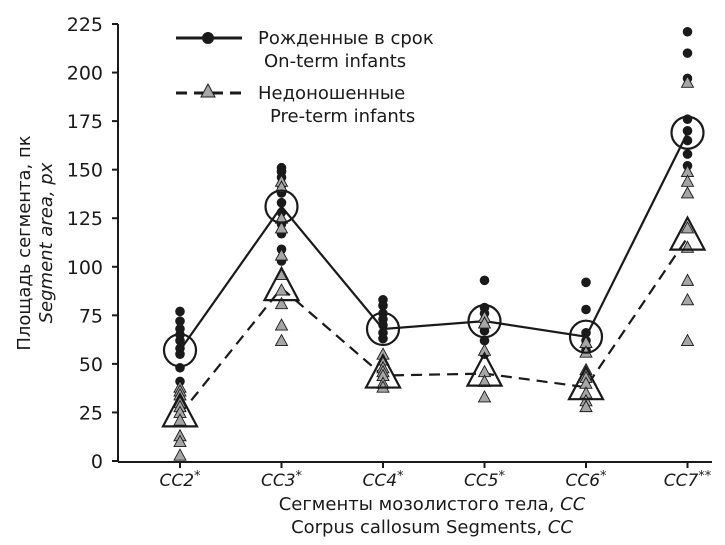 This screenshot has width=725, height=545. Describe the element at coordinates (97, 462) in the screenshot. I see `y-tick-label: 0` at that location.